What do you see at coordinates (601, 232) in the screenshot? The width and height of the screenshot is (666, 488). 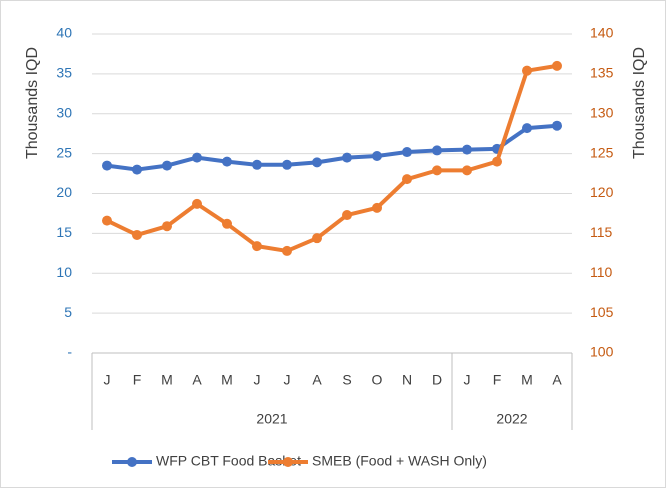 I see `y2-tick-label: 115` at bounding box center [601, 232].